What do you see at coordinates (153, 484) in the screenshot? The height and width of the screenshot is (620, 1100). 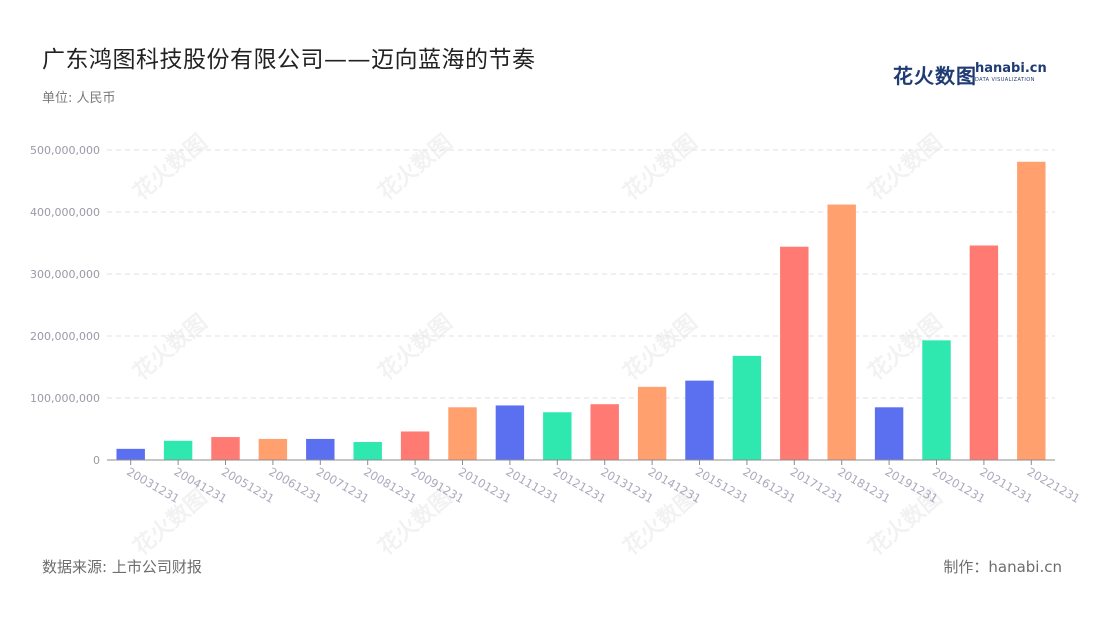 I see `x-tick-label: 20031231` at bounding box center [153, 484].